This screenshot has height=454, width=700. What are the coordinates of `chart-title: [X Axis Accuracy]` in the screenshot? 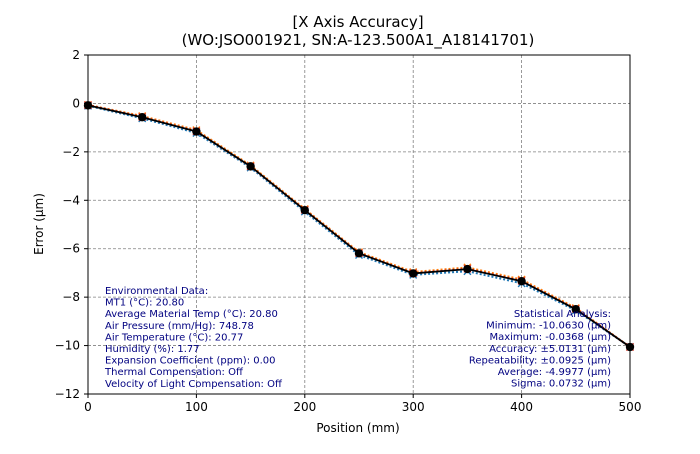 It's located at (357, 22).